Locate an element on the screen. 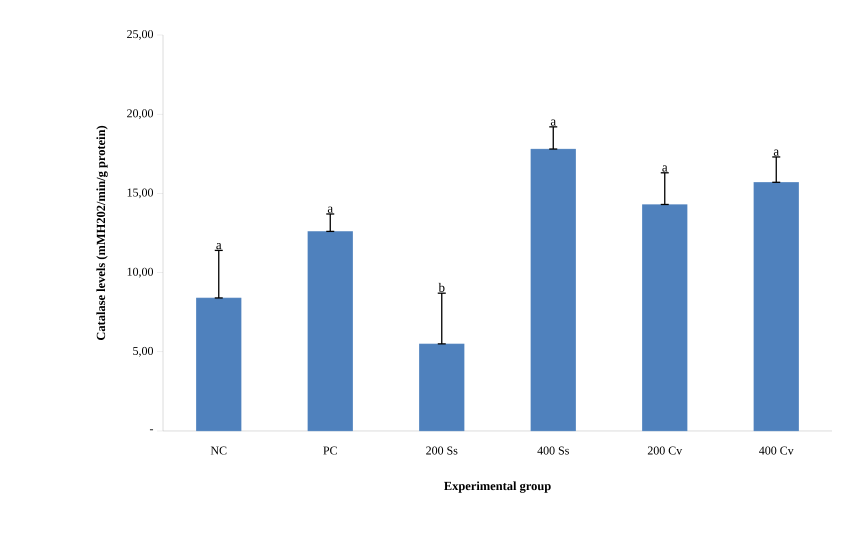 The width and height of the screenshot is (843, 536). y-tick-label: 5,00 is located at coordinates (143, 351).